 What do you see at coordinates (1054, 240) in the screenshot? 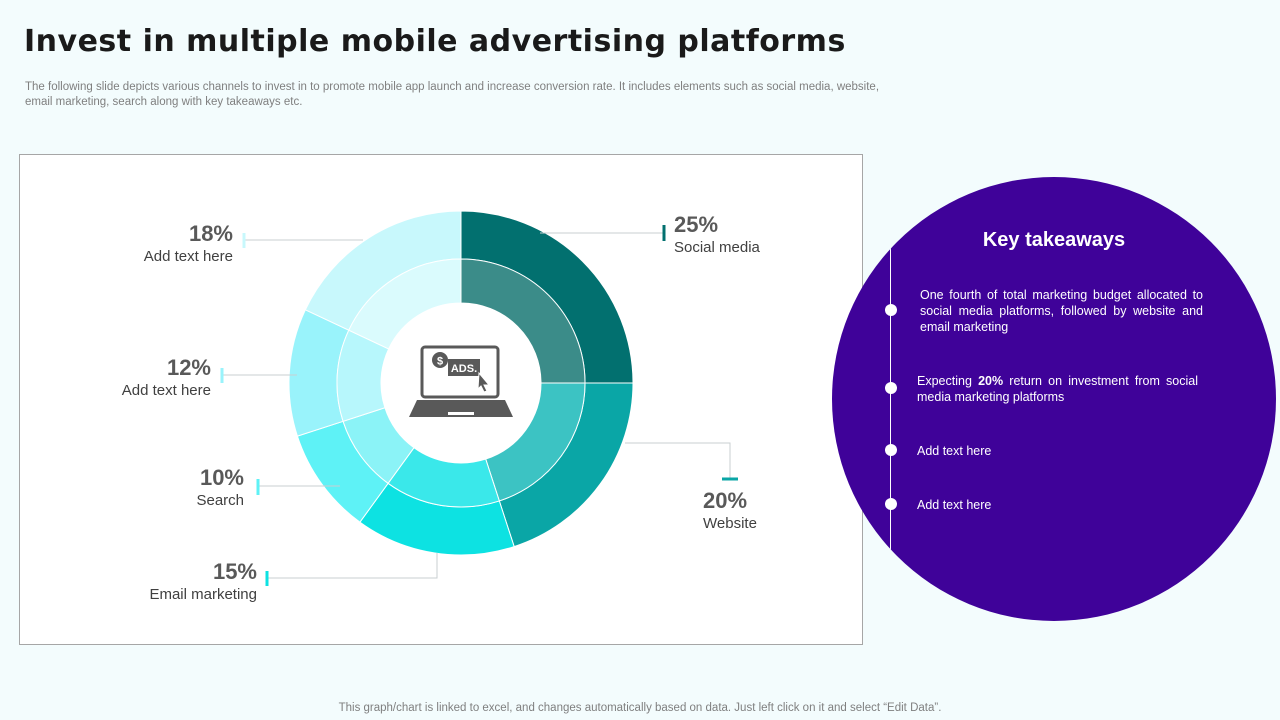
I see `key-takeaways-title: Key takeaways` at bounding box center [1054, 240].